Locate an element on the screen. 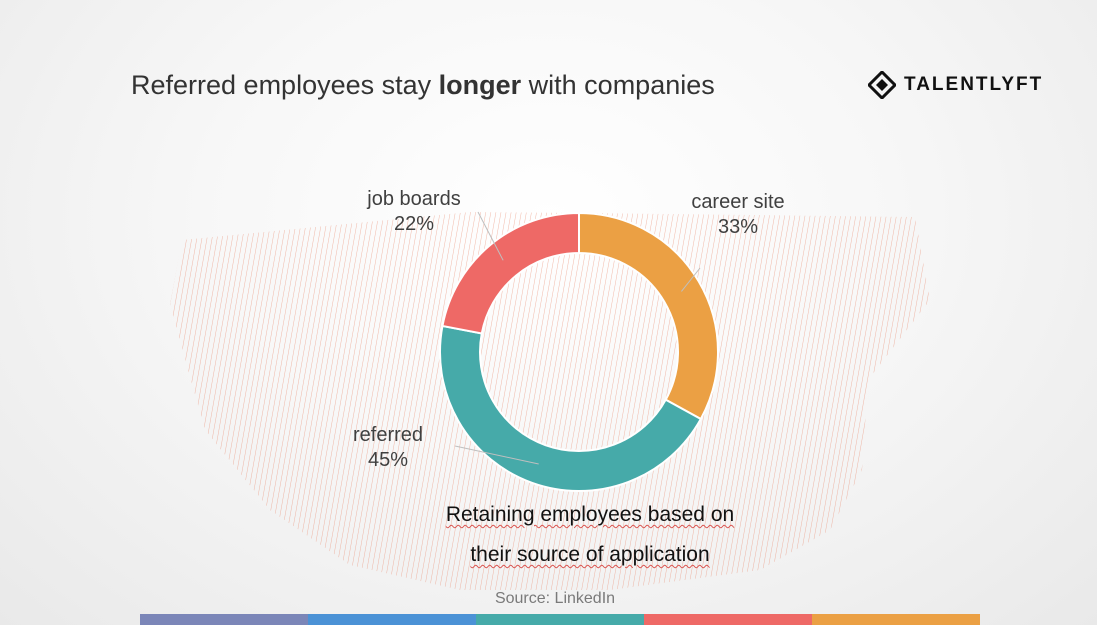 The image size is (1097, 625). logo-text: TALENTLYFT is located at coordinates (974, 84).